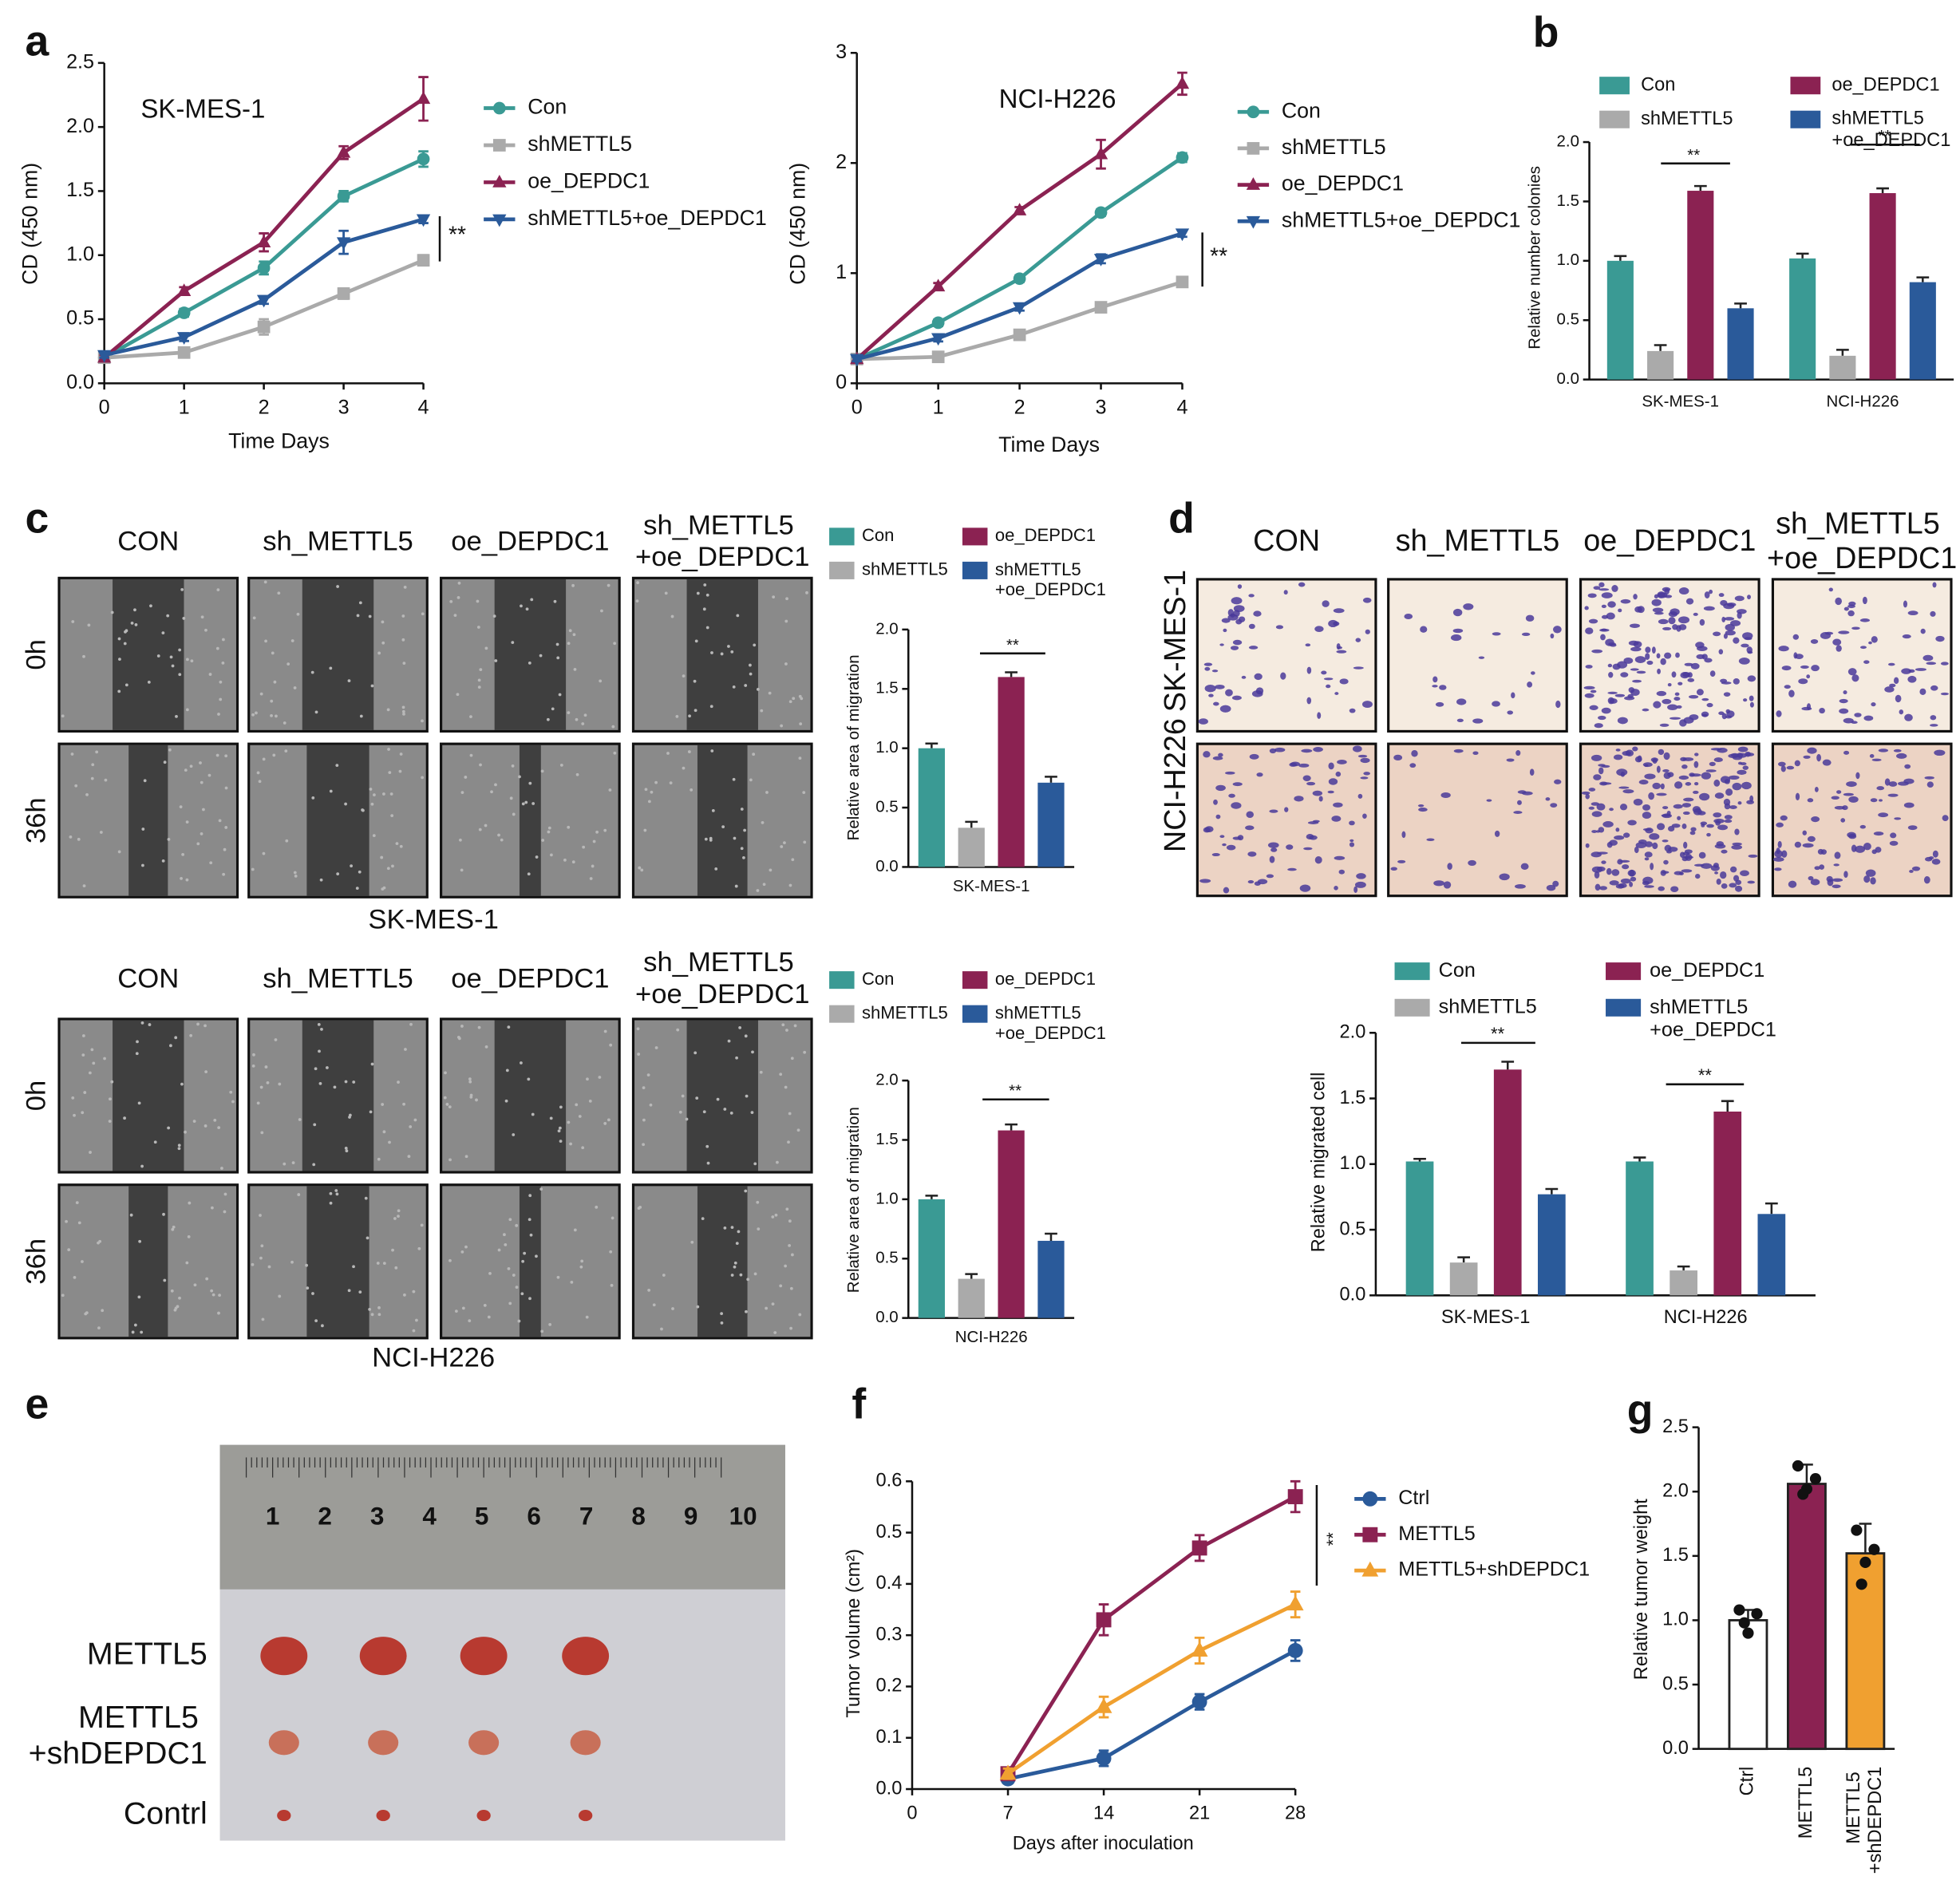  Describe the element at coordinates (502, 1517) in the screenshot. I see `ruler` at that location.